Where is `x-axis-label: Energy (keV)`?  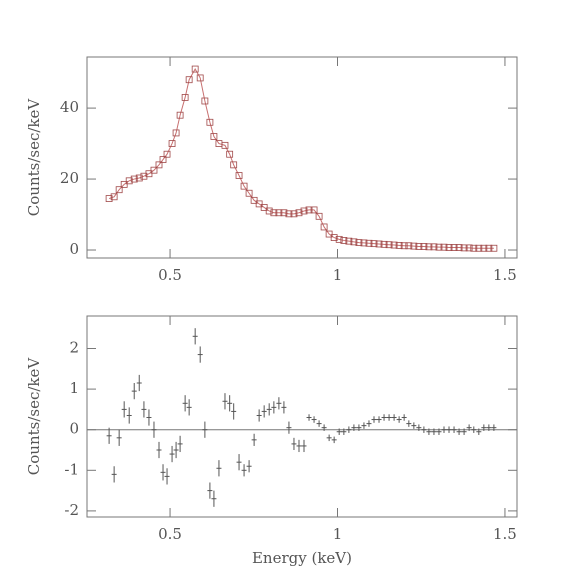
x-axis-label: Energy (keV) is located at coordinates (302, 558).